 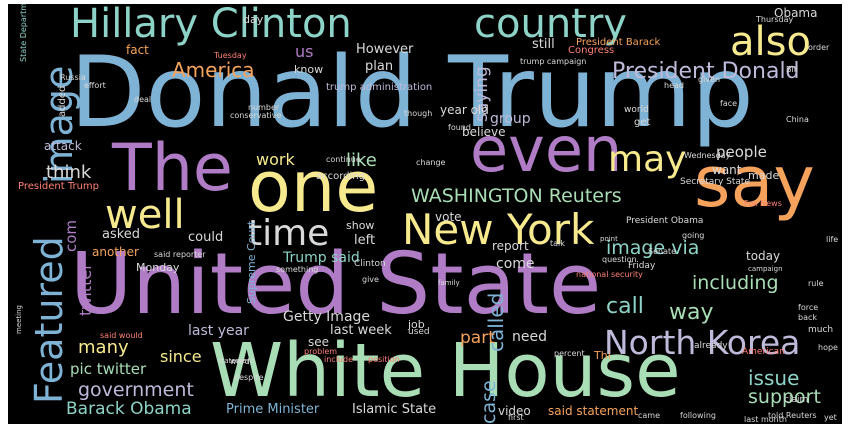 I want to click on word-featured: Featured, so click(x=49, y=320).